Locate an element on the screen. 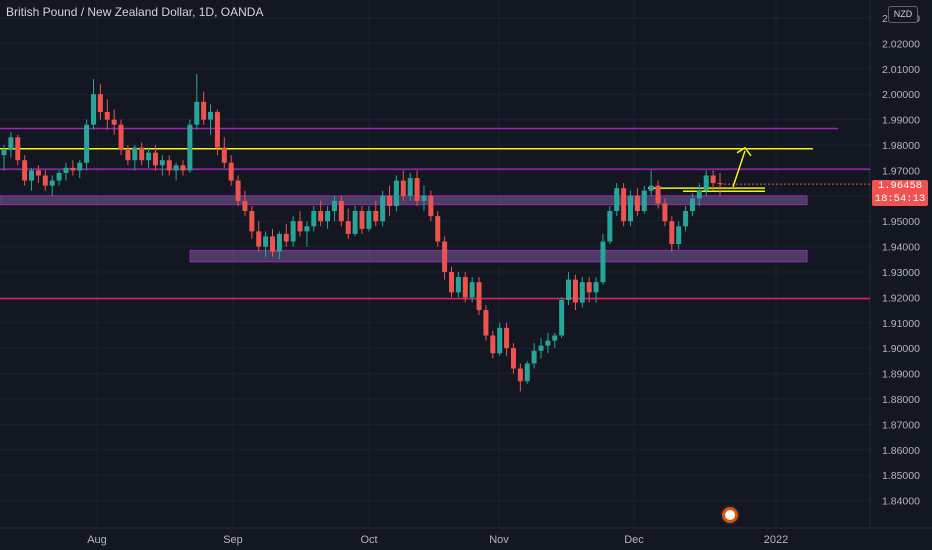 This screenshot has height=550, width=932. currency-badge: NZD is located at coordinates (903, 14).